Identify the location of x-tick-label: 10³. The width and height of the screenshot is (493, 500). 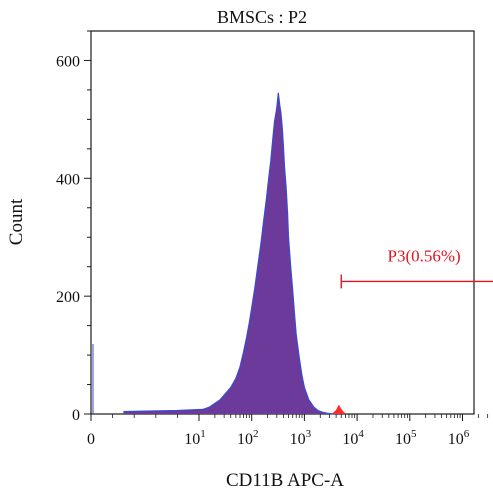
(301, 438).